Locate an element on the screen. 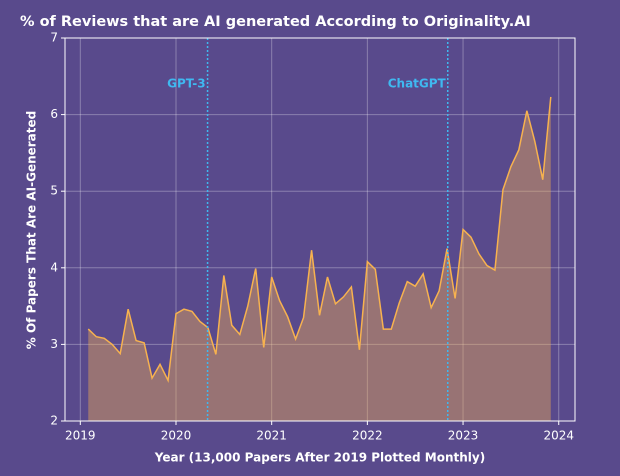  y-tick-label: 4 is located at coordinates (54, 267).